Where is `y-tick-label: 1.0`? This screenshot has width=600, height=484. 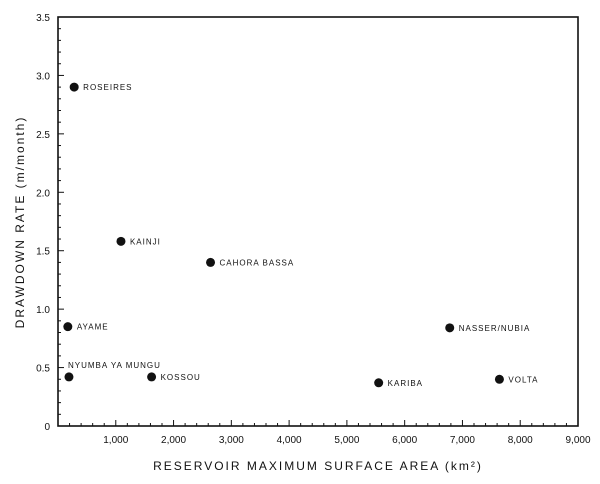 y-tick-label: 1.0 is located at coordinates (43, 310).